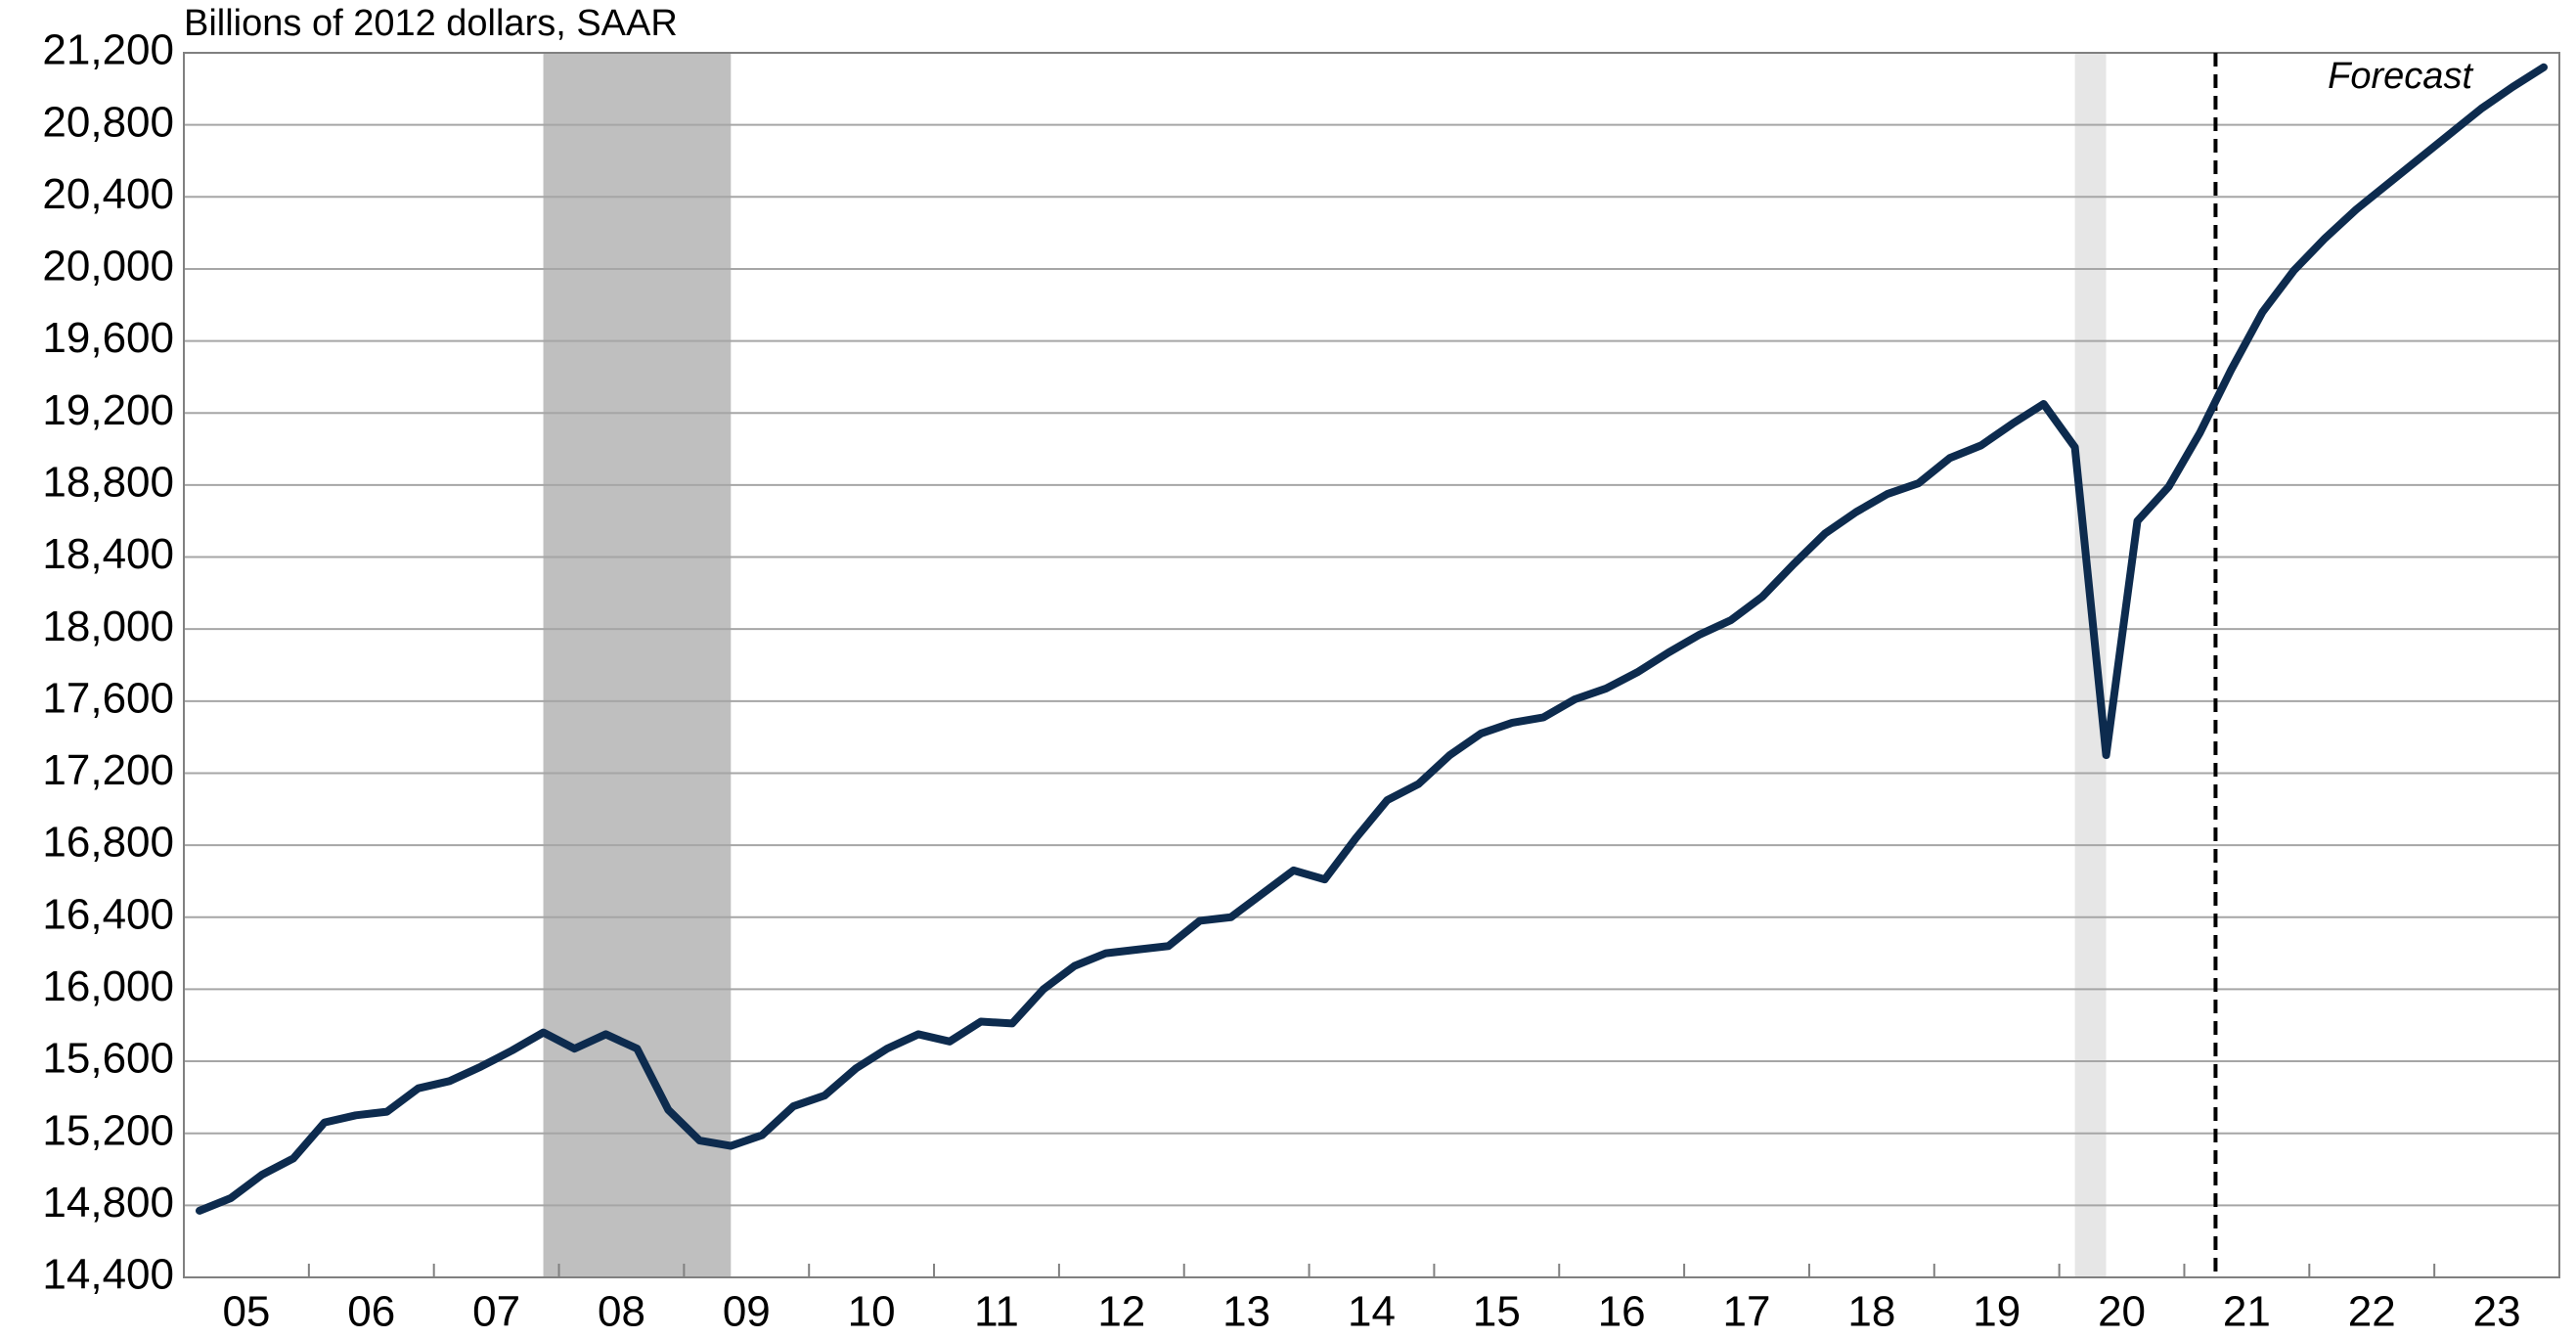  What do you see at coordinates (108, 698) in the screenshot?
I see `y-tick-label: 17,600` at bounding box center [108, 698].